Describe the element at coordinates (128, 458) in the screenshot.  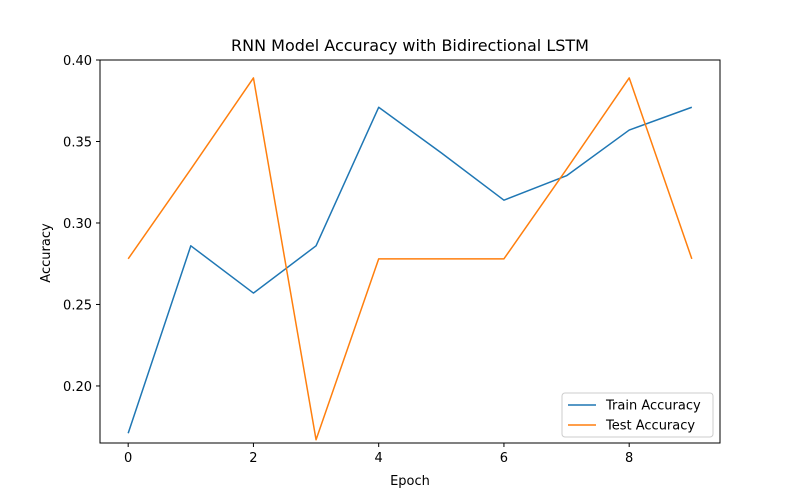
I see `x-tick-label: 0` at that location.